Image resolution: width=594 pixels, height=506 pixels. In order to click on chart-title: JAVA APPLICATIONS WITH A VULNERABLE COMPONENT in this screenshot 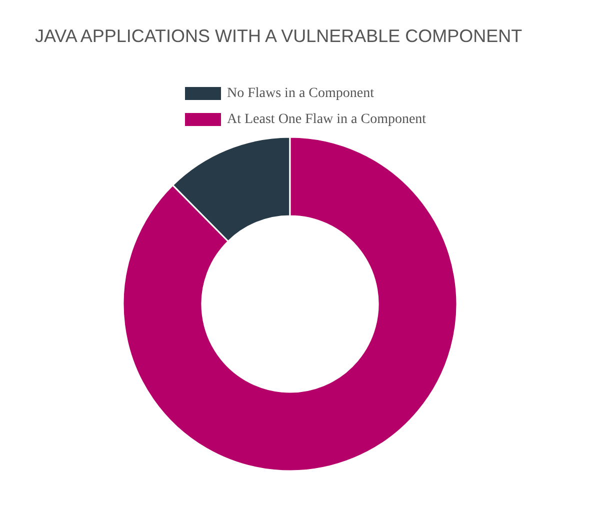, I will do `click(278, 36)`.